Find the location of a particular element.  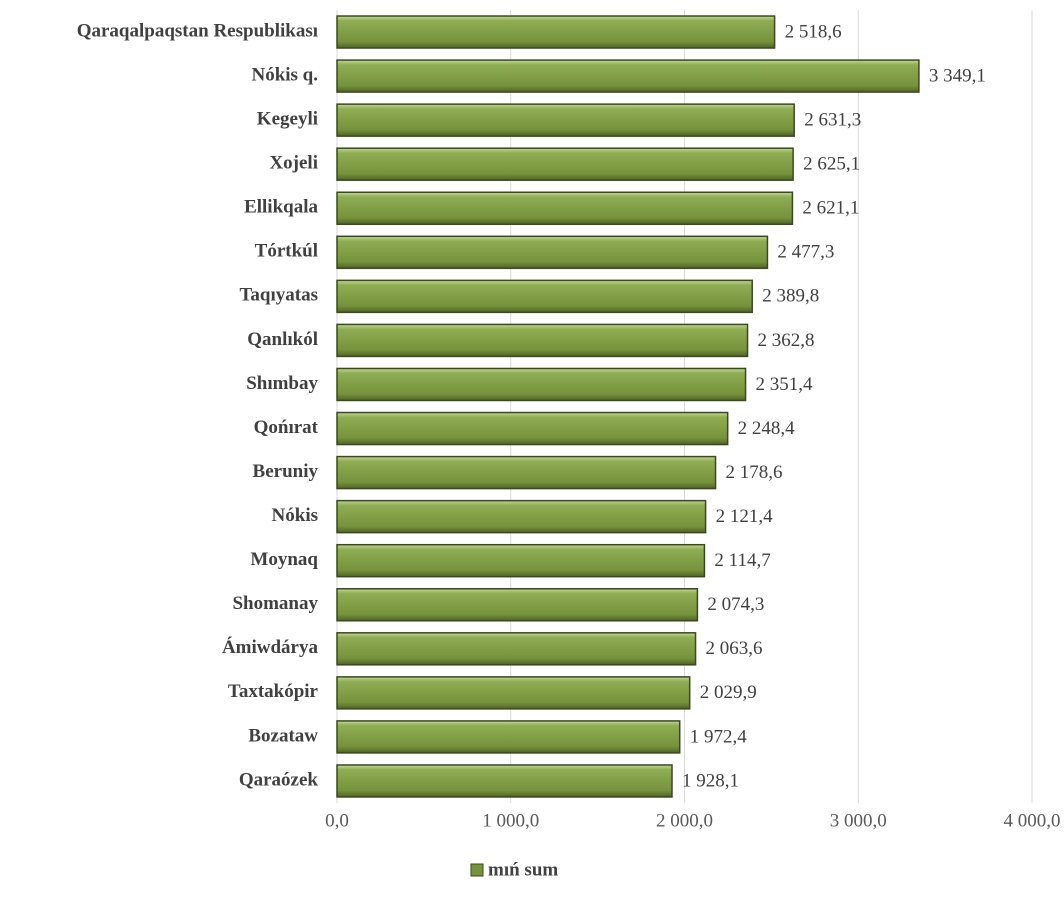

x-tick-label: 4 000,0 is located at coordinates (1032, 820).